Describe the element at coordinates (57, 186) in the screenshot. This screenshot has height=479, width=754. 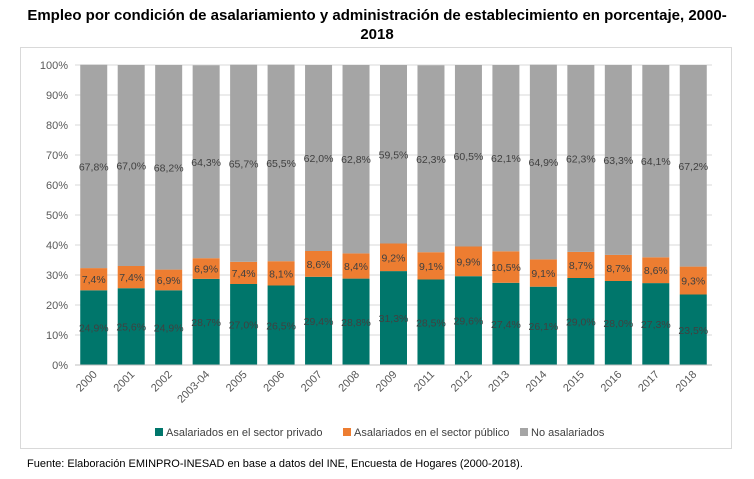
I see `y-tick-label: 60%` at that location.